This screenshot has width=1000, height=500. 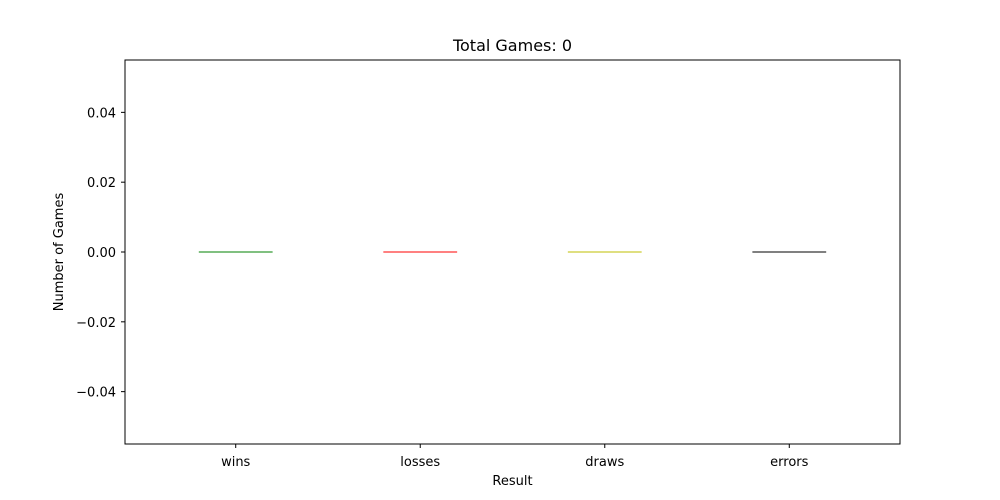 What do you see at coordinates (604, 462) in the screenshot?
I see `x-tick-label: draws` at bounding box center [604, 462].